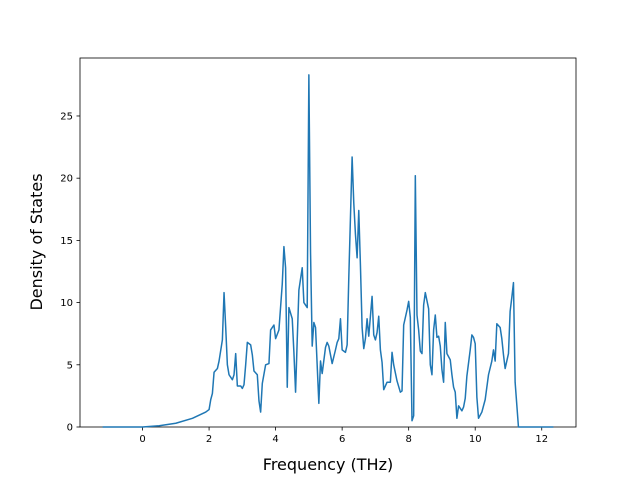 The height and width of the screenshot is (484, 640). I want to click on x-tick-label: 4, so click(275, 439).